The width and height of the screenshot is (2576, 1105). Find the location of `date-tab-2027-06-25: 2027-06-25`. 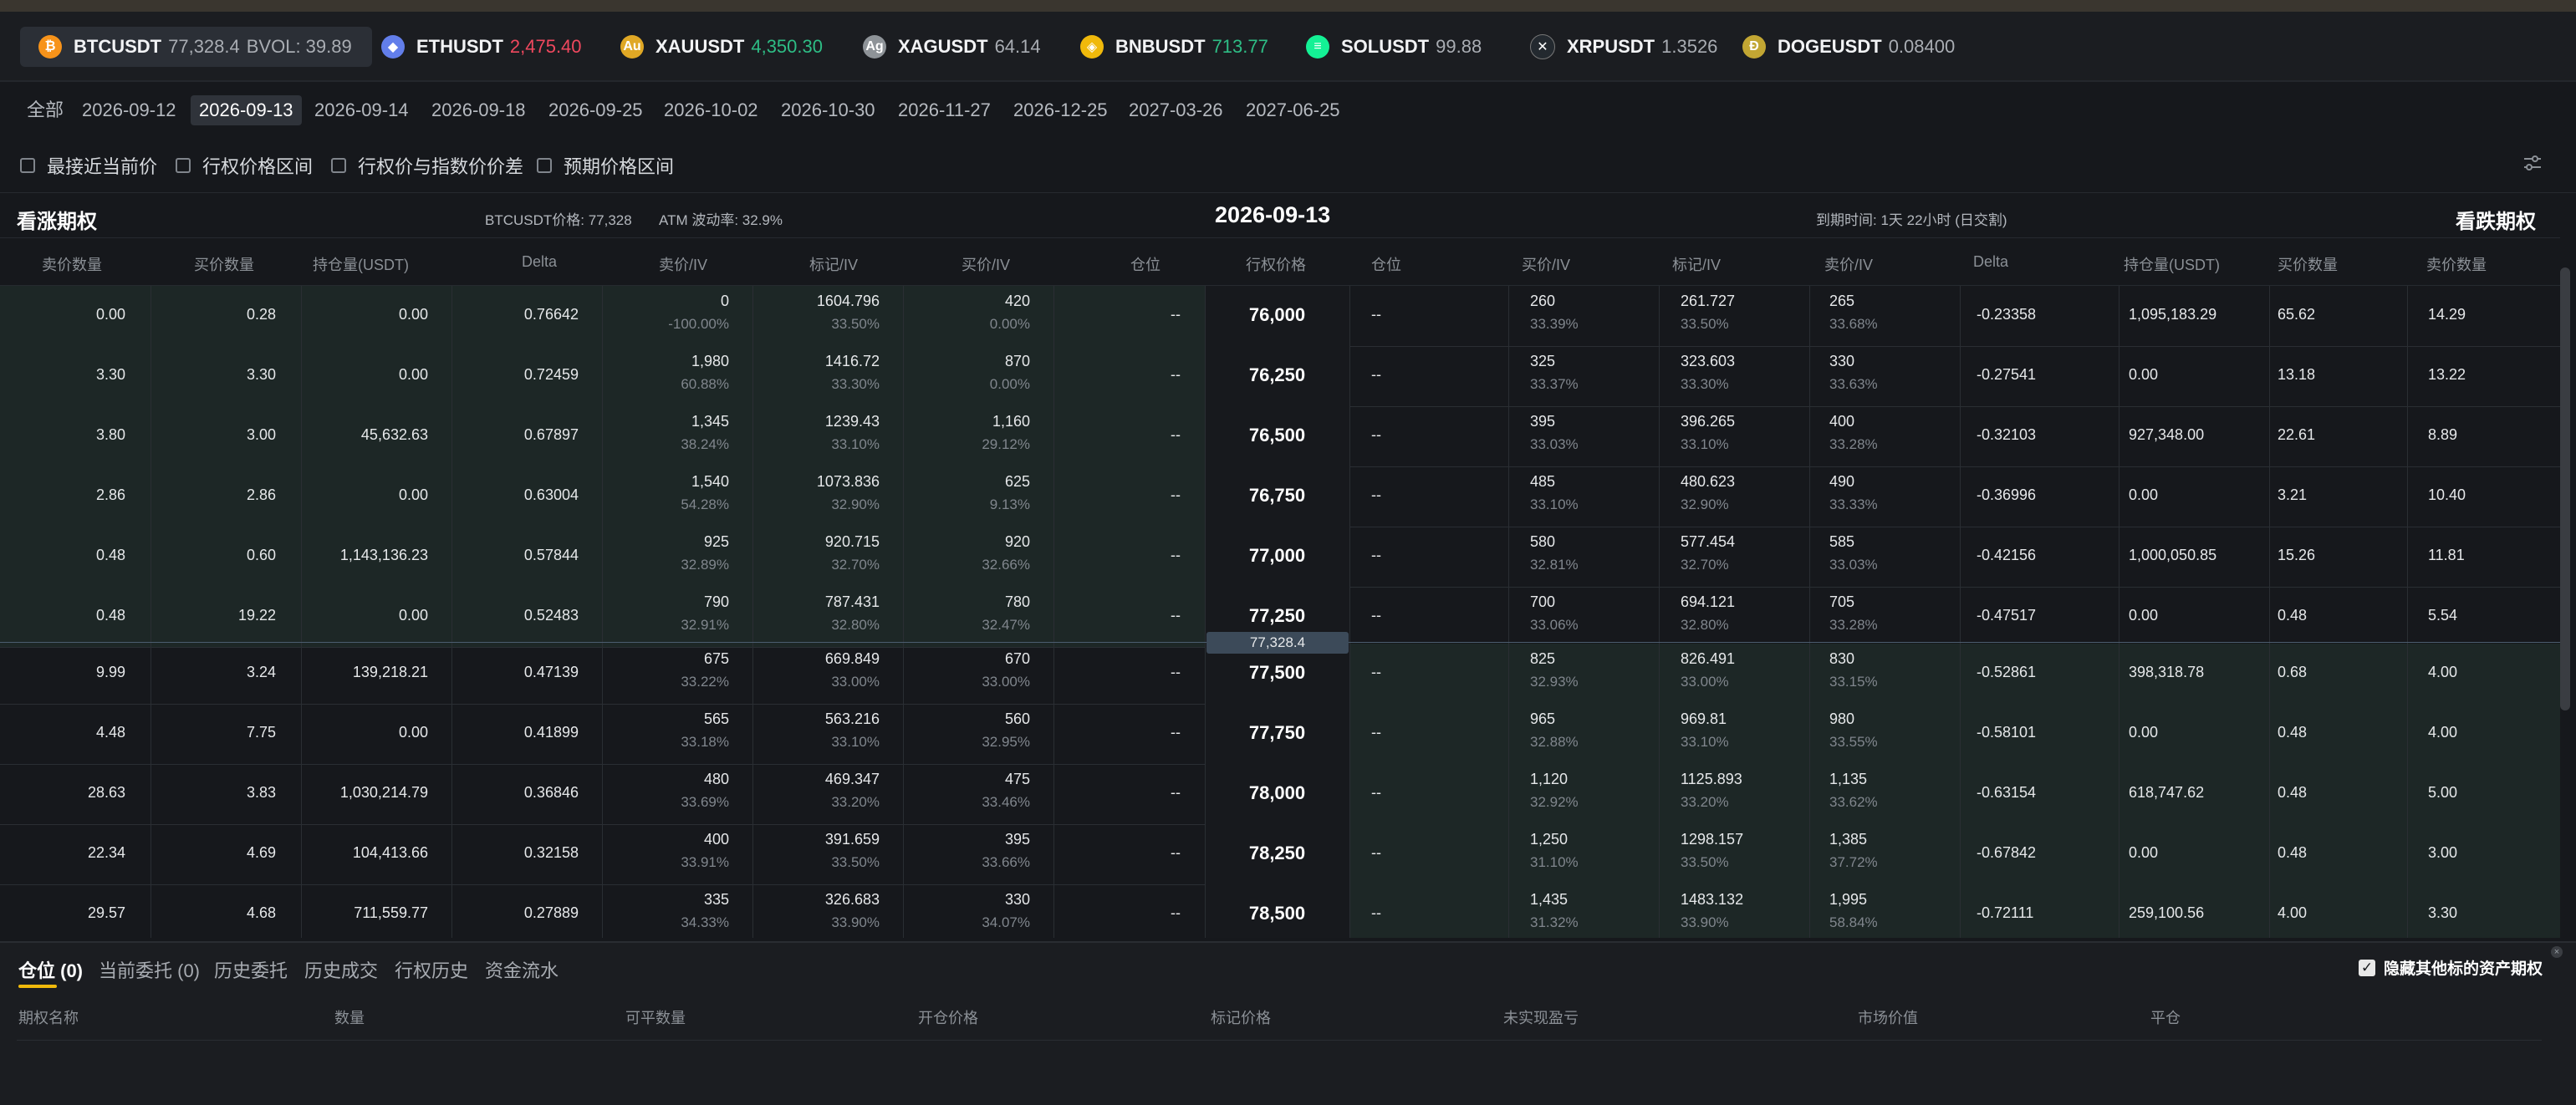

date-tab-2027-06-25: 2027-06-25 is located at coordinates (1293, 109).